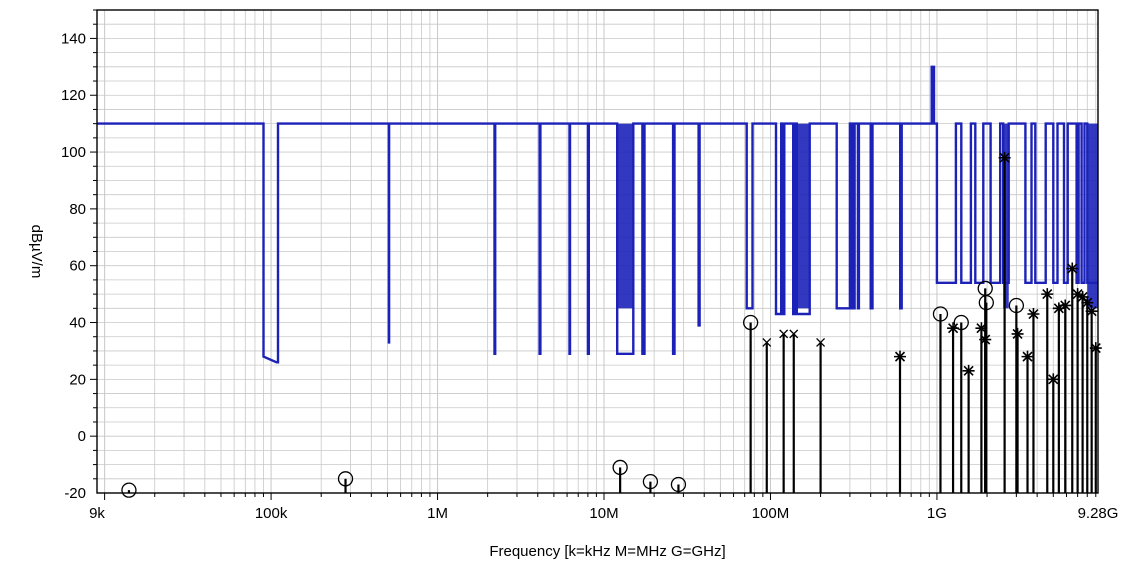 Image resolution: width=1132 pixels, height=569 pixels. I want to click on y-tick-label: 0, so click(82, 436).